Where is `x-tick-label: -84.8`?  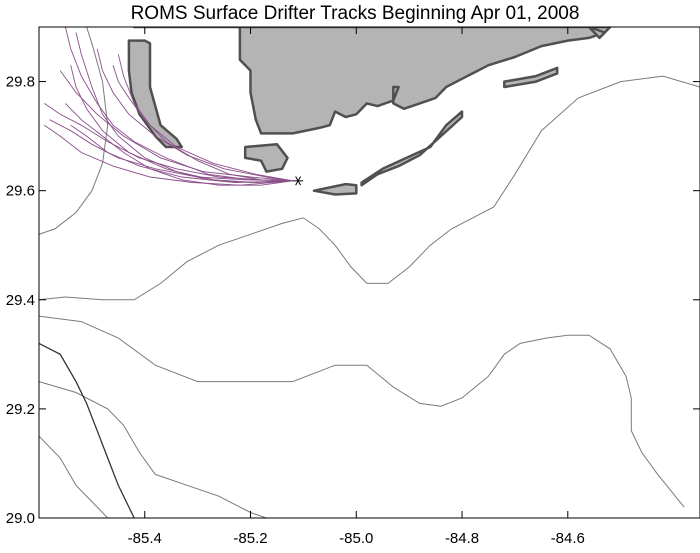
x-tick-label: -84.8 is located at coordinates (462, 538).